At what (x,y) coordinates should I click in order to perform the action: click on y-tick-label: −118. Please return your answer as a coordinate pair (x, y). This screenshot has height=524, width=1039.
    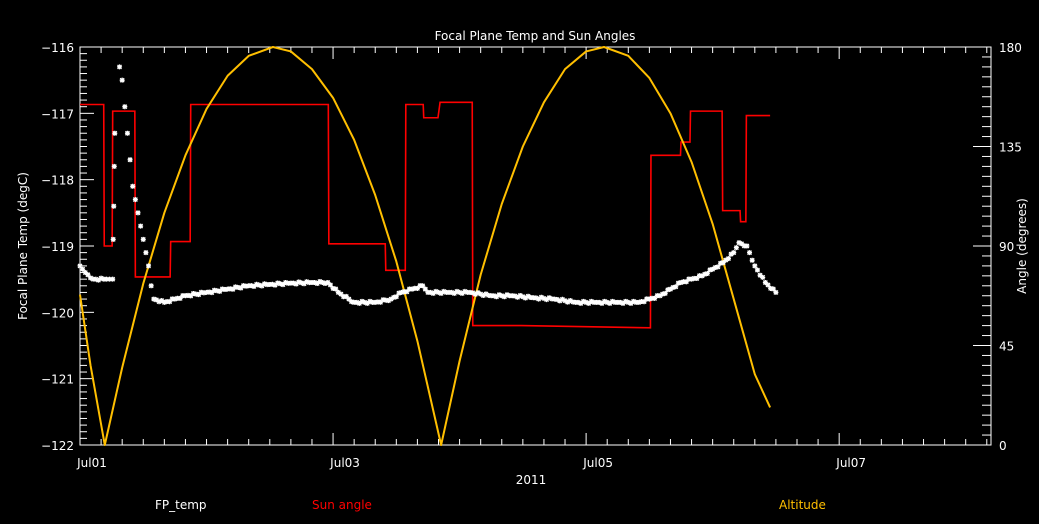
    Looking at the image, I should click on (57, 181).